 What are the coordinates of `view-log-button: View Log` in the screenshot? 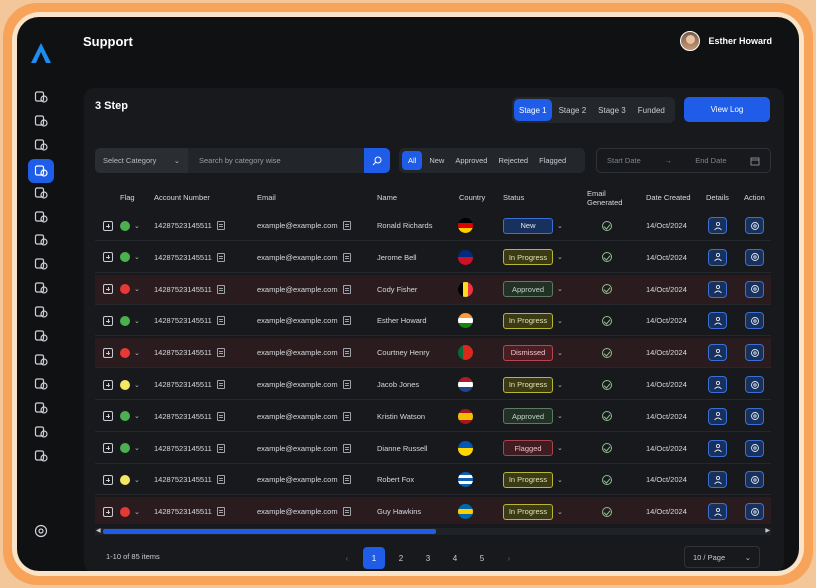 It's located at (727, 109).